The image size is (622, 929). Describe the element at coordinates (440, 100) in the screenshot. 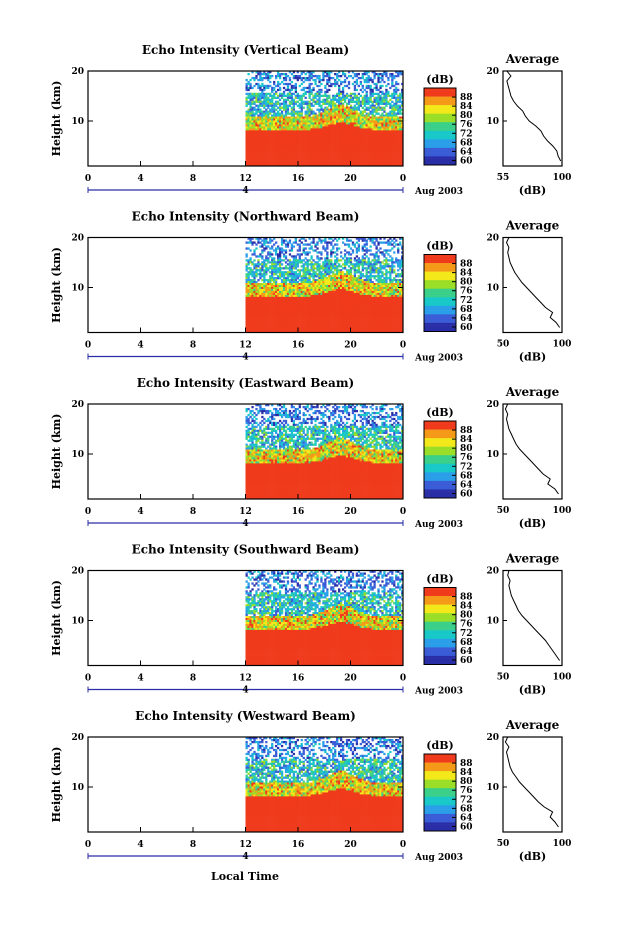

I see `colorbar-segment` at that location.